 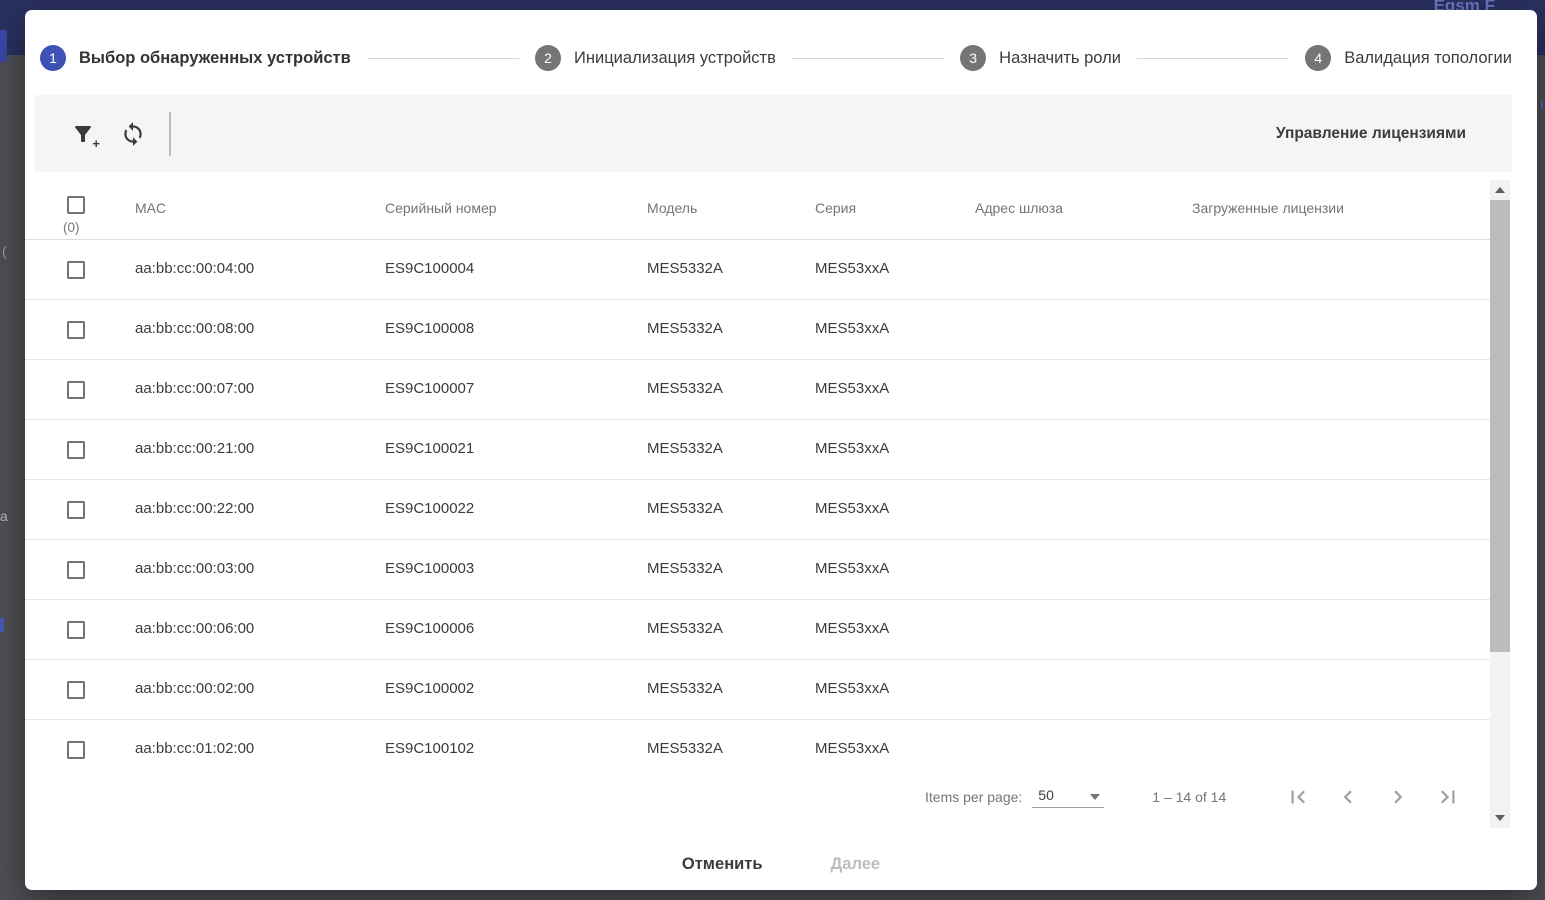 What do you see at coordinates (430, 268) in the screenshot?
I see `cell-serial: ES9C100004` at bounding box center [430, 268].